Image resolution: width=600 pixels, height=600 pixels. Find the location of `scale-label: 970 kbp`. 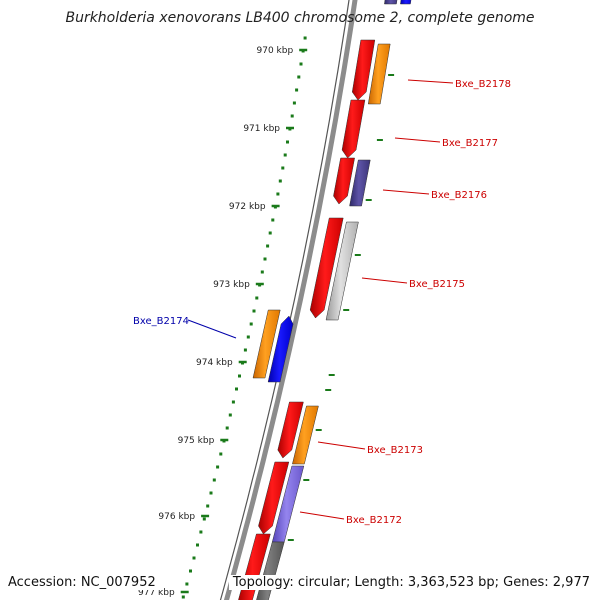

scale-label: 970 kbp is located at coordinates (275, 51).